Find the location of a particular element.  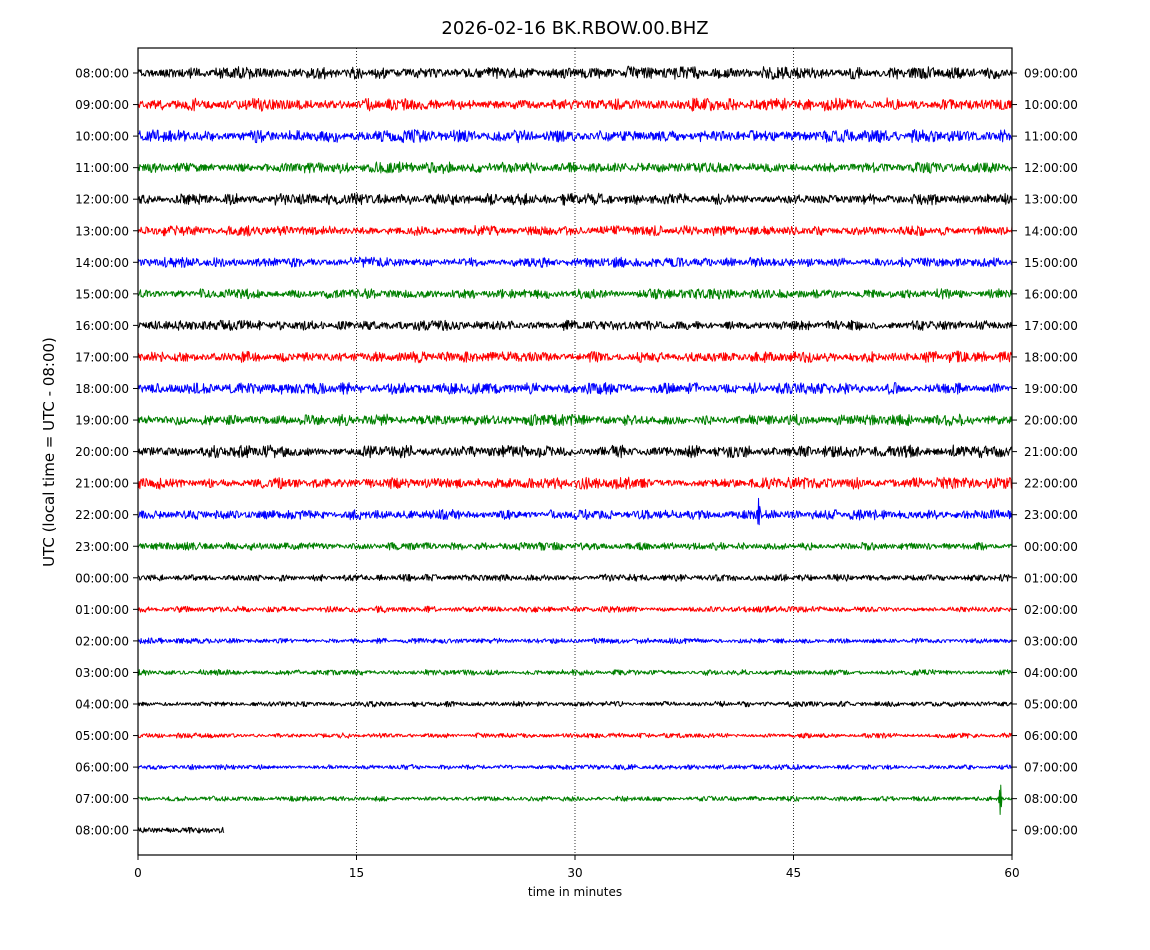

right-time-label: 10:00:00 is located at coordinates (1051, 105).